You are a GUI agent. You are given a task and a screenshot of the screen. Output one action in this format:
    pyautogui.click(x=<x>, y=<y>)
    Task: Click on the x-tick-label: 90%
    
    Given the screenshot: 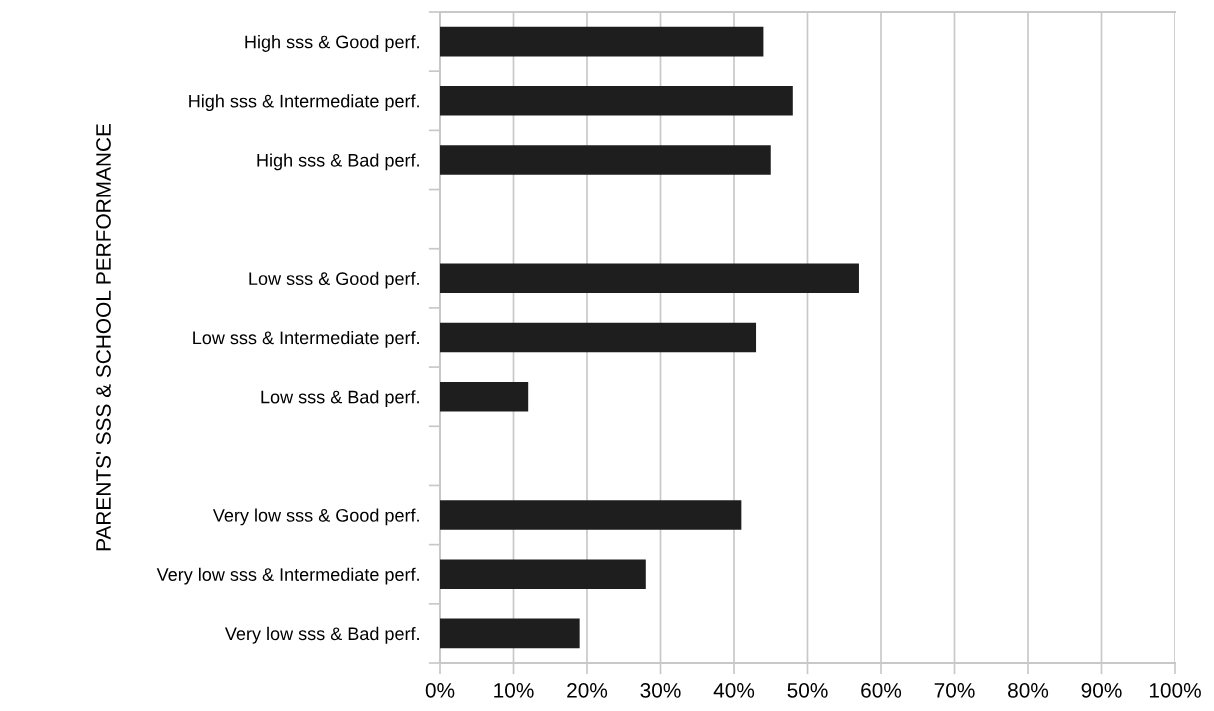 What is the action you would take?
    pyautogui.click(x=1101, y=690)
    